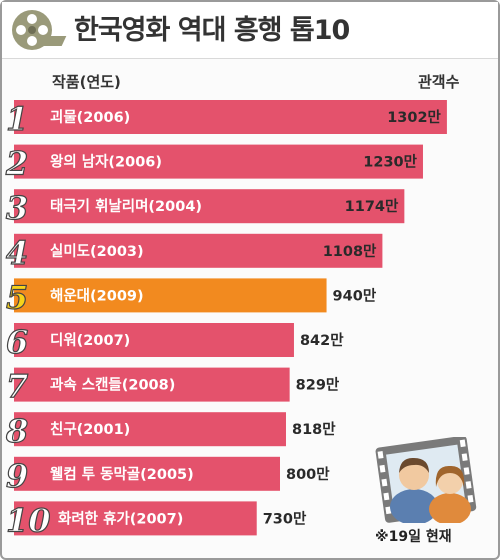 The height and width of the screenshot is (560, 500). I want to click on bar-value-label: 1174만, so click(372, 206).